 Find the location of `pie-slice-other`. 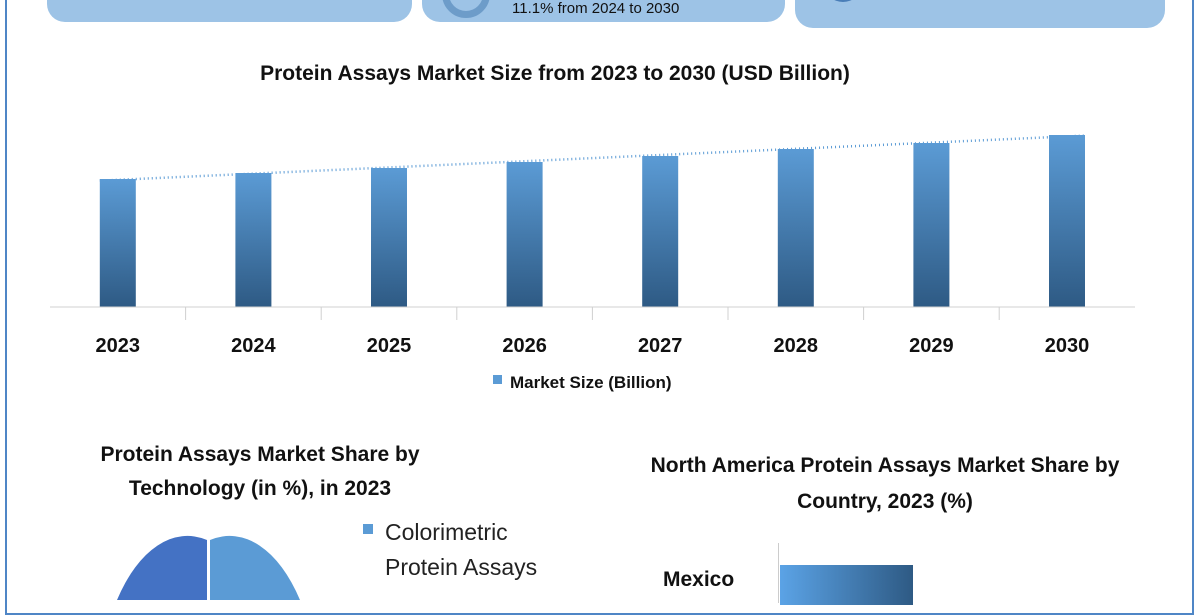

pie-slice-other is located at coordinates (162, 567).